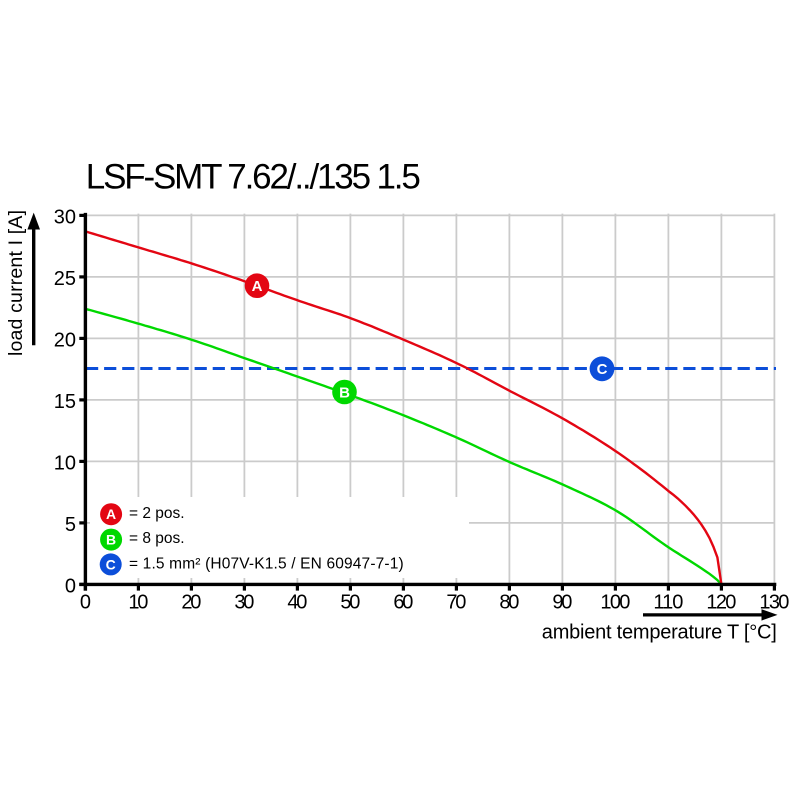 The width and height of the screenshot is (800, 800). I want to click on svg-text: 50, so click(350, 603).